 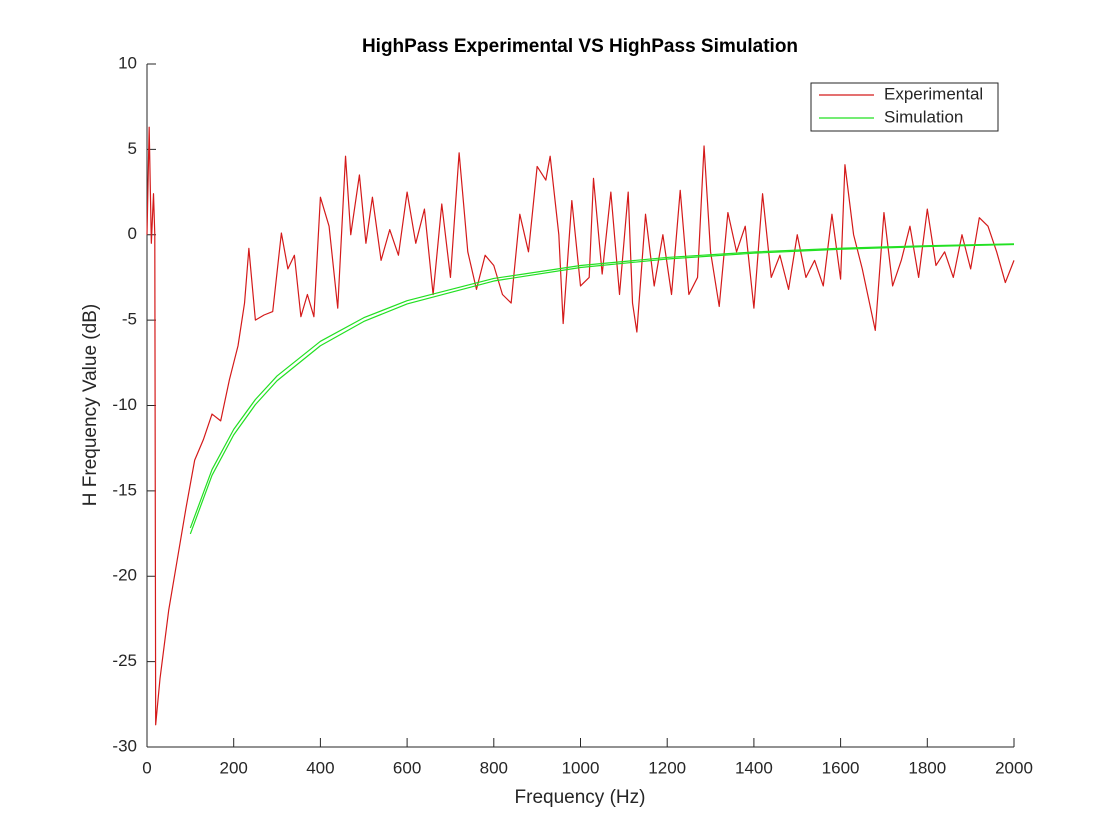 What do you see at coordinates (127, 62) in the screenshot?
I see `y-tick-label: 10` at bounding box center [127, 62].